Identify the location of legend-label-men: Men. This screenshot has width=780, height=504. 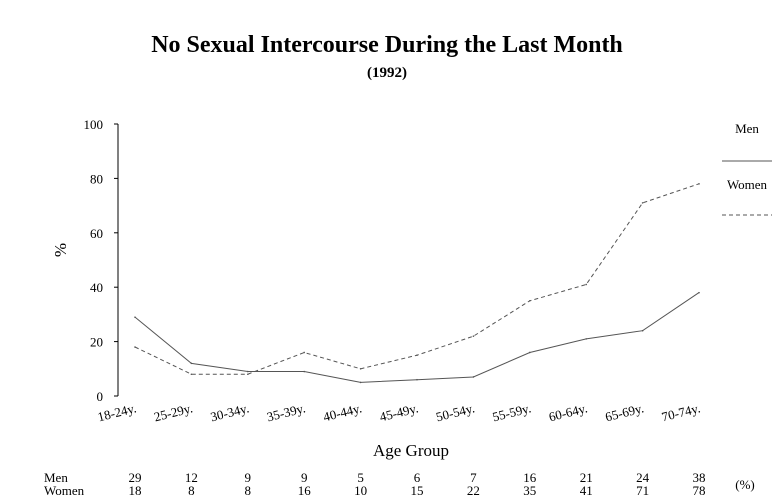
(747, 128).